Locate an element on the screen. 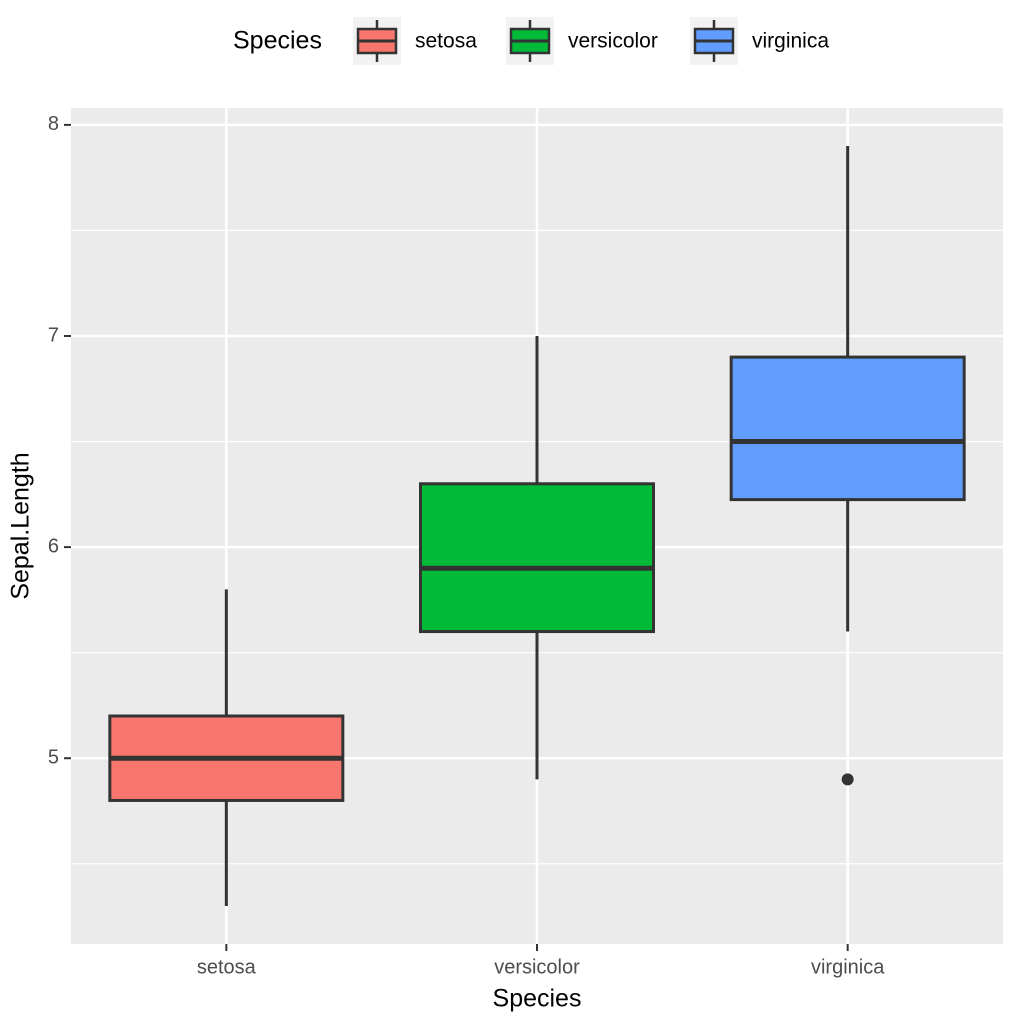  legend-label: versicolor is located at coordinates (613, 41).